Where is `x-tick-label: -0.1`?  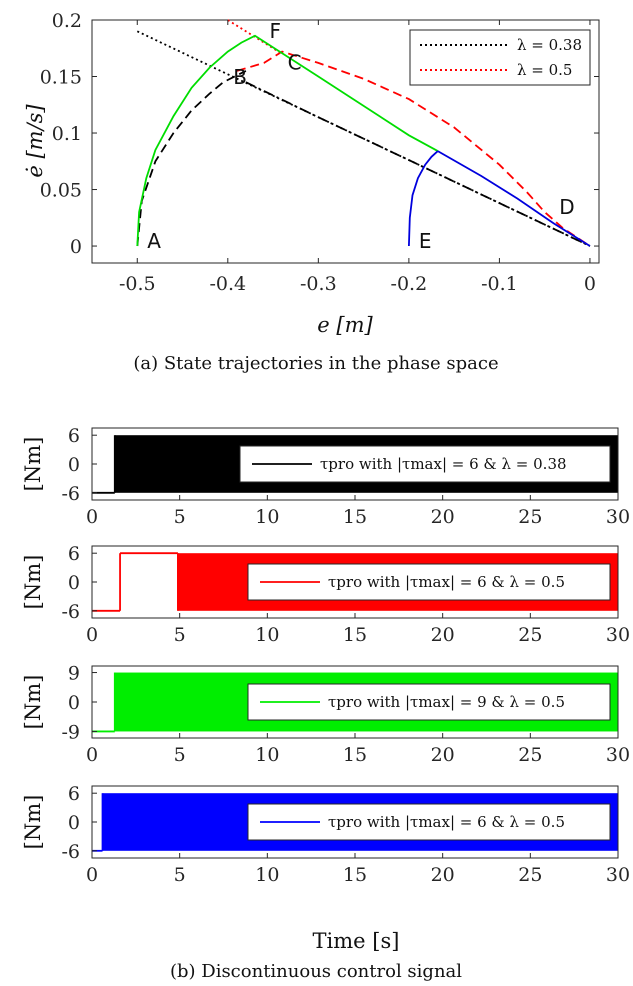 x-tick-label: -0.1 is located at coordinates (499, 284).